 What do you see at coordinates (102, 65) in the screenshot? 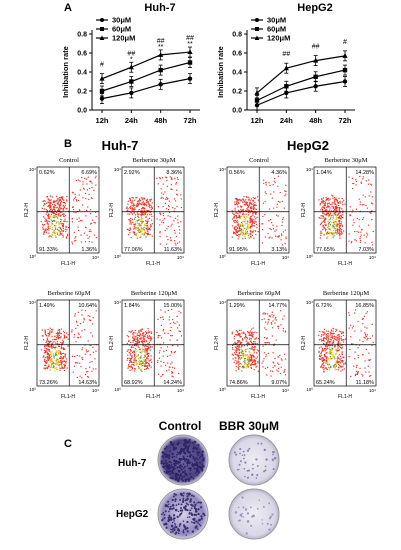
I see `significance-mark: #` at bounding box center [102, 65].